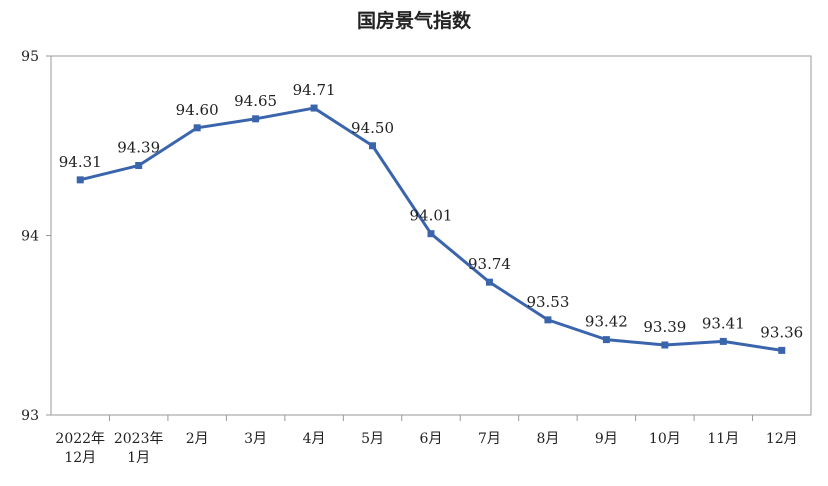 The image size is (828, 486). I want to click on data-label: 93.39, so click(664, 327).